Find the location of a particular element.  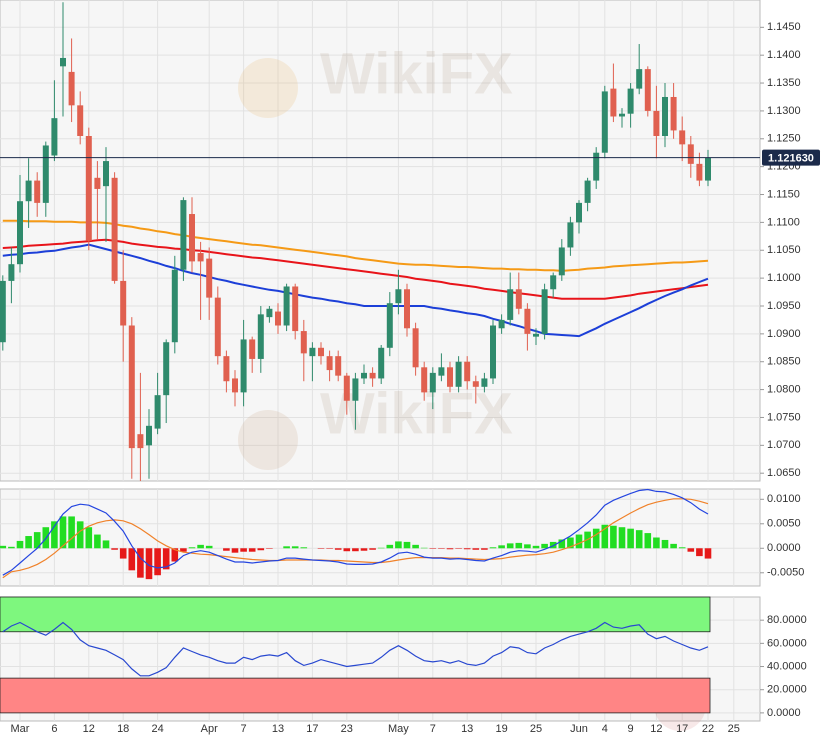

x-tick-label: 23 is located at coordinates (347, 729).